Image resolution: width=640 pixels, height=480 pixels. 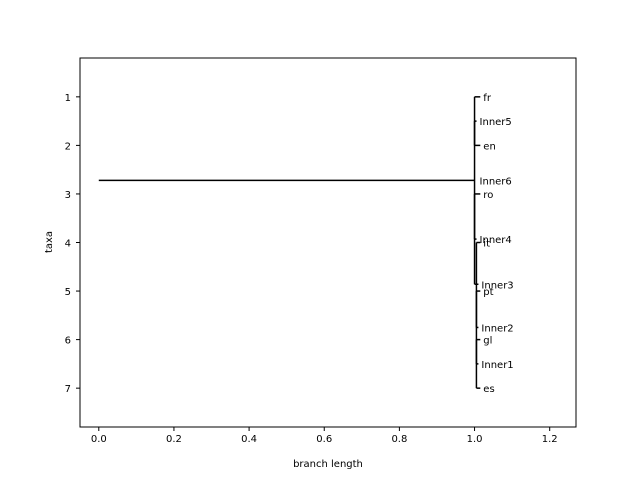 I want to click on y-axis-title: taxa, so click(x=49, y=242).